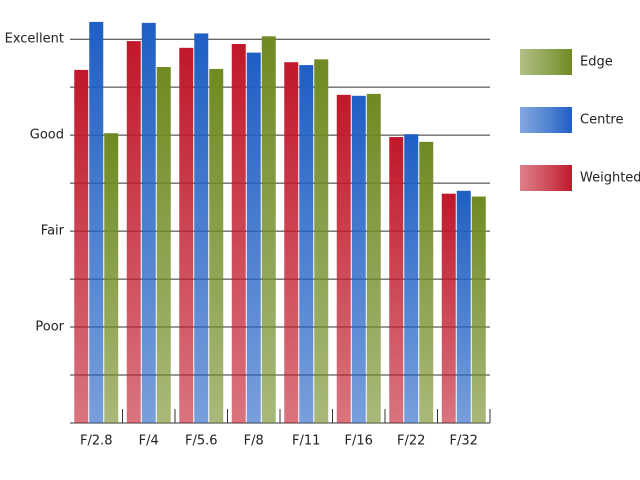 Image resolution: width=640 pixels, height=480 pixels. I want to click on x-tick-label: F/5.6, so click(201, 441).